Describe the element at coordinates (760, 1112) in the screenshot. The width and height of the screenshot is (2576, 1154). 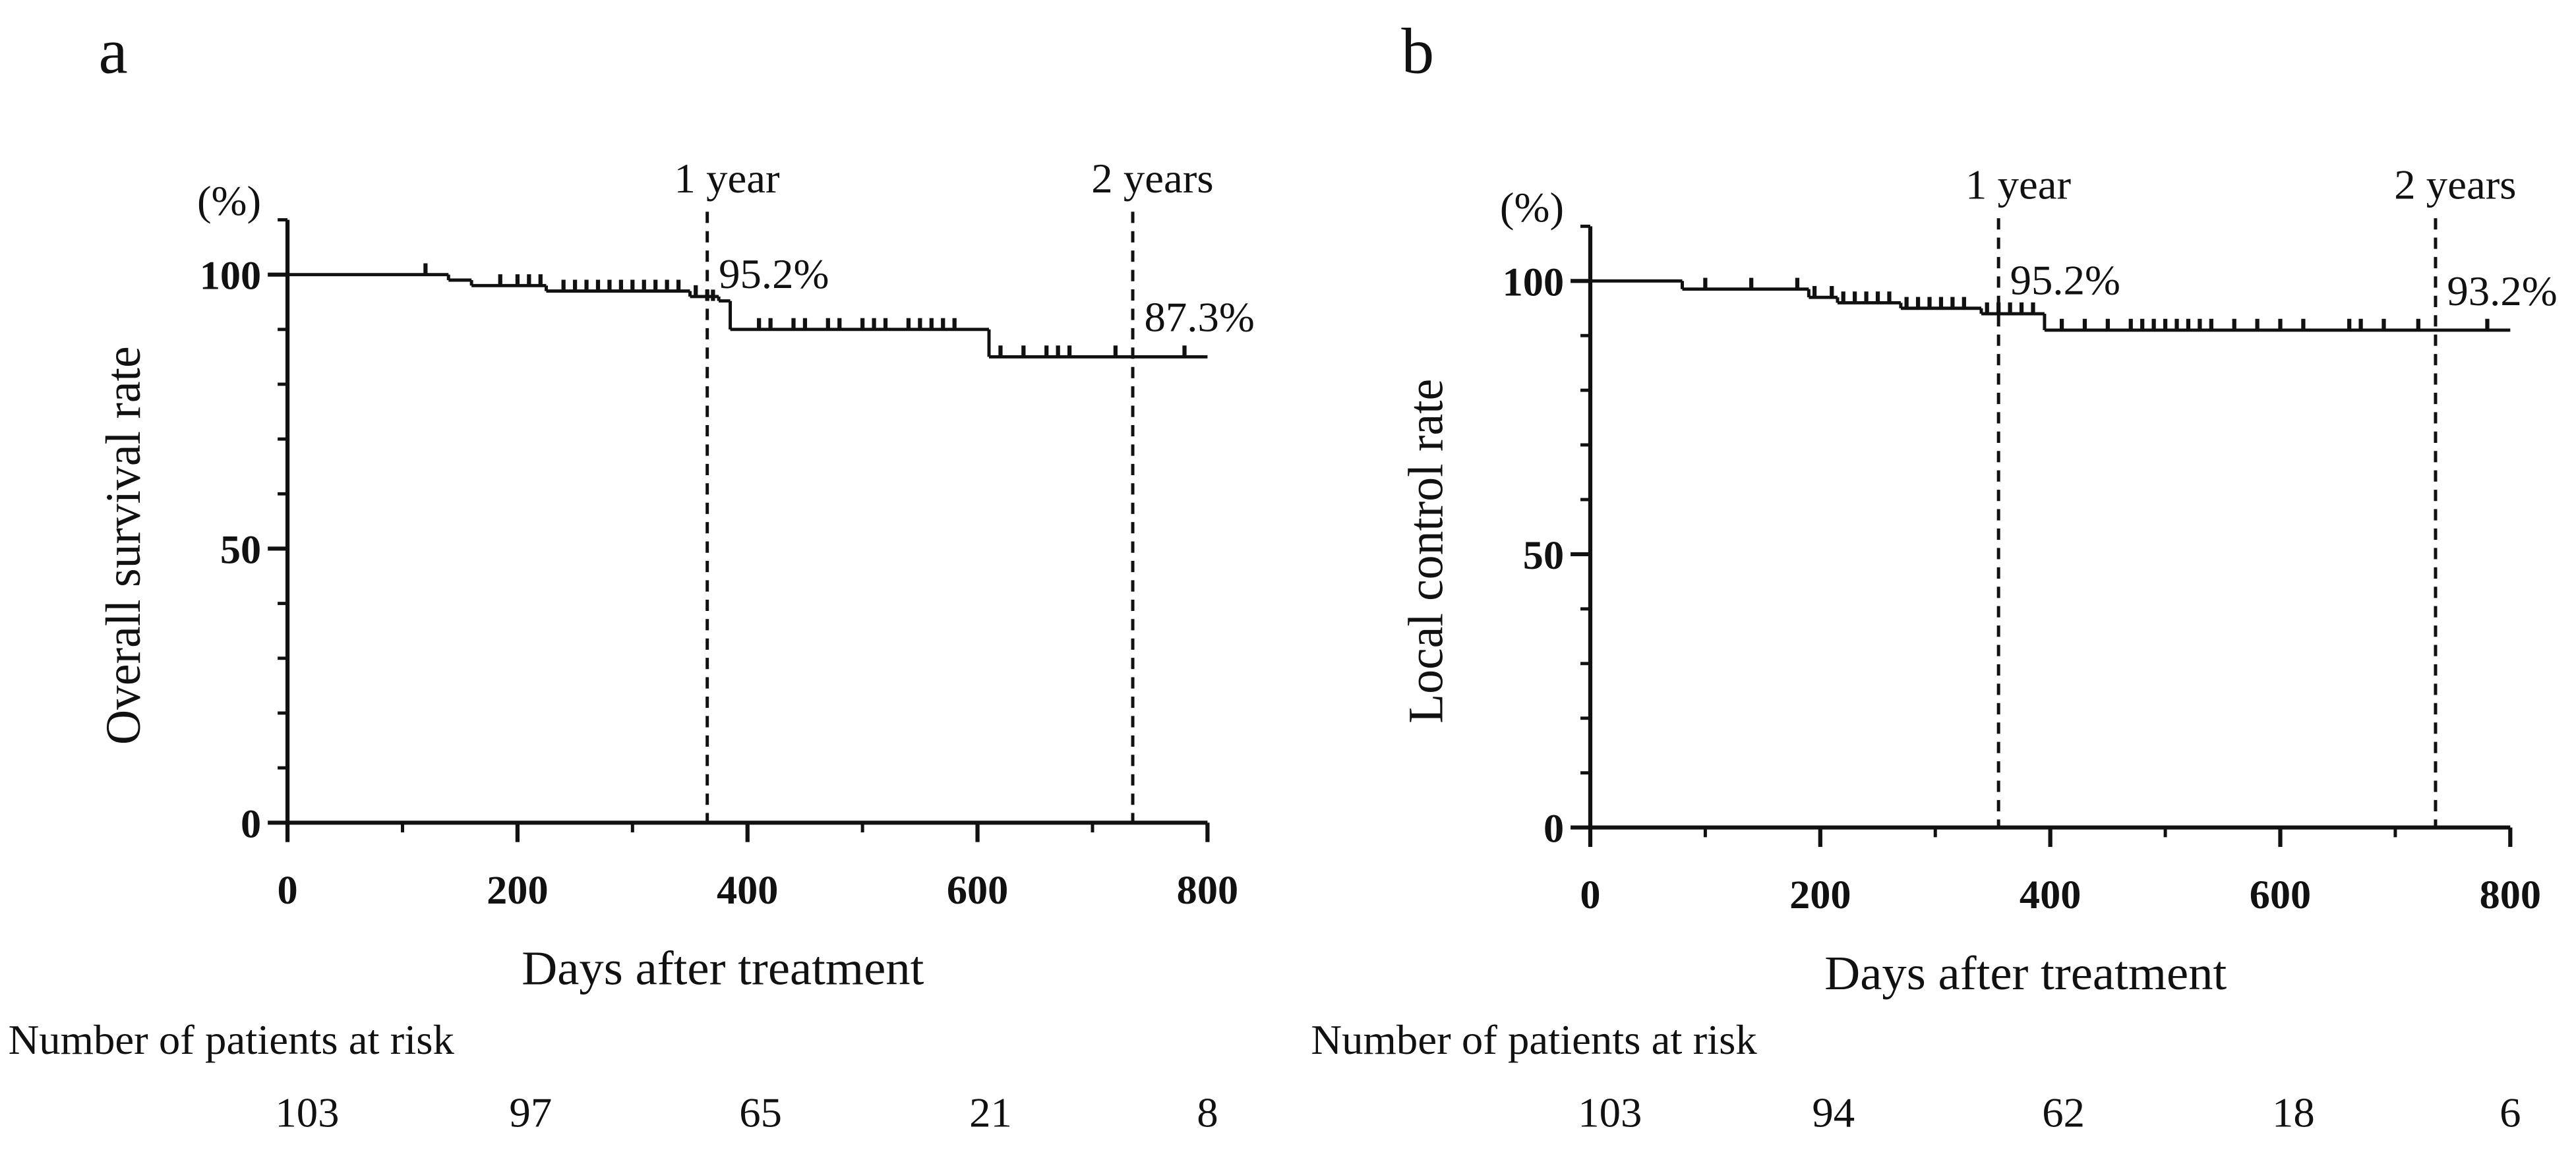
I see `at-risk-count: 65` at that location.